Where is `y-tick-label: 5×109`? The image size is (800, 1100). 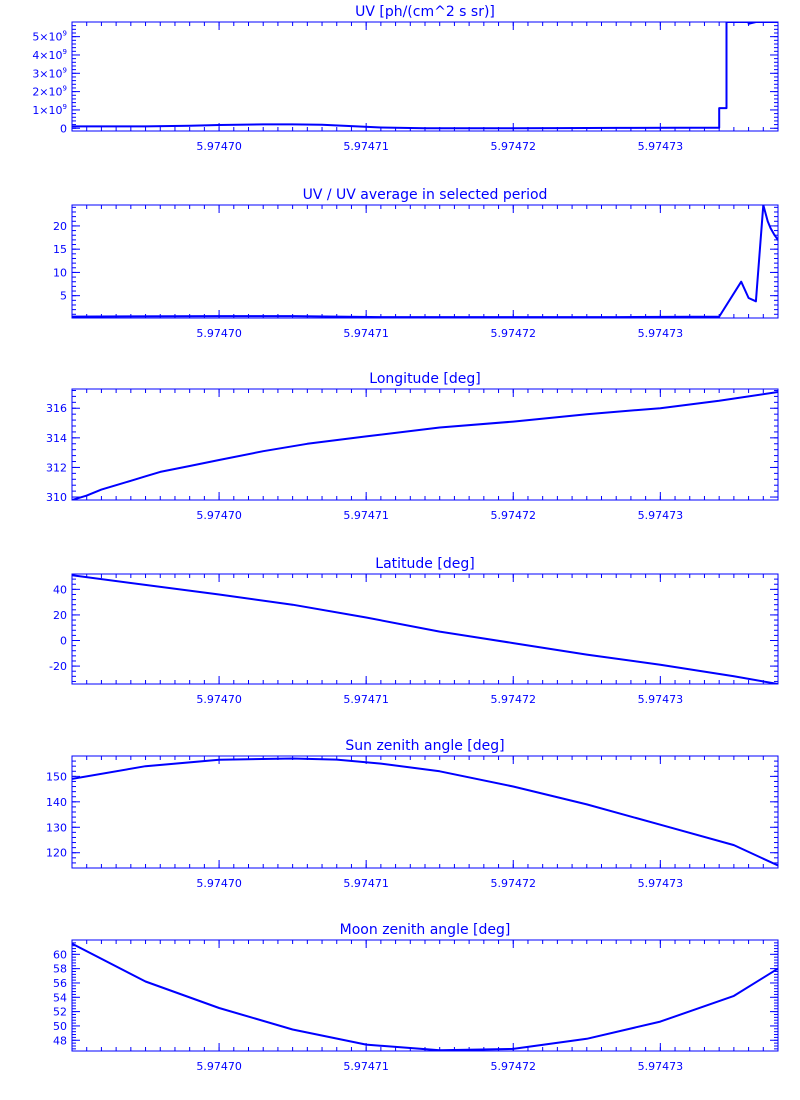 y-tick-label: 5×109 is located at coordinates (49, 37).